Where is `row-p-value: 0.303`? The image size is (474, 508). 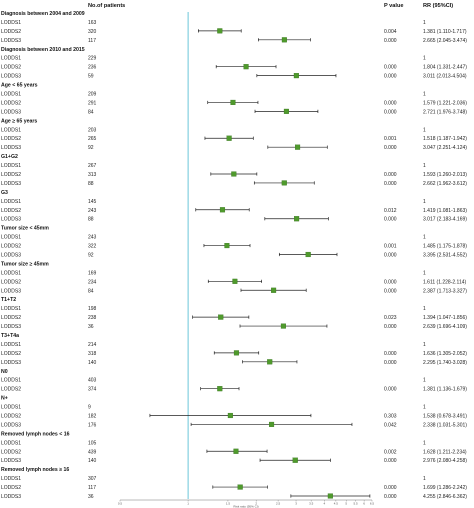
row-p-value: 0.303 is located at coordinates (390, 417).